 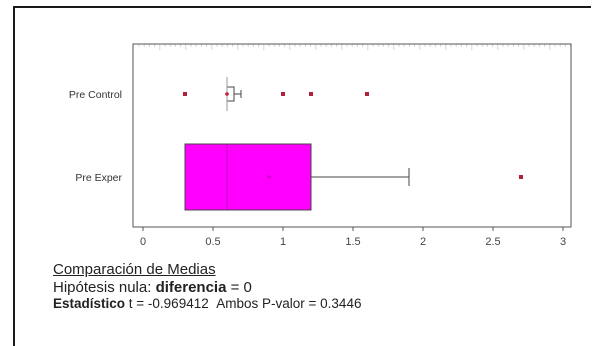 I want to click on box, so click(x=248, y=177).